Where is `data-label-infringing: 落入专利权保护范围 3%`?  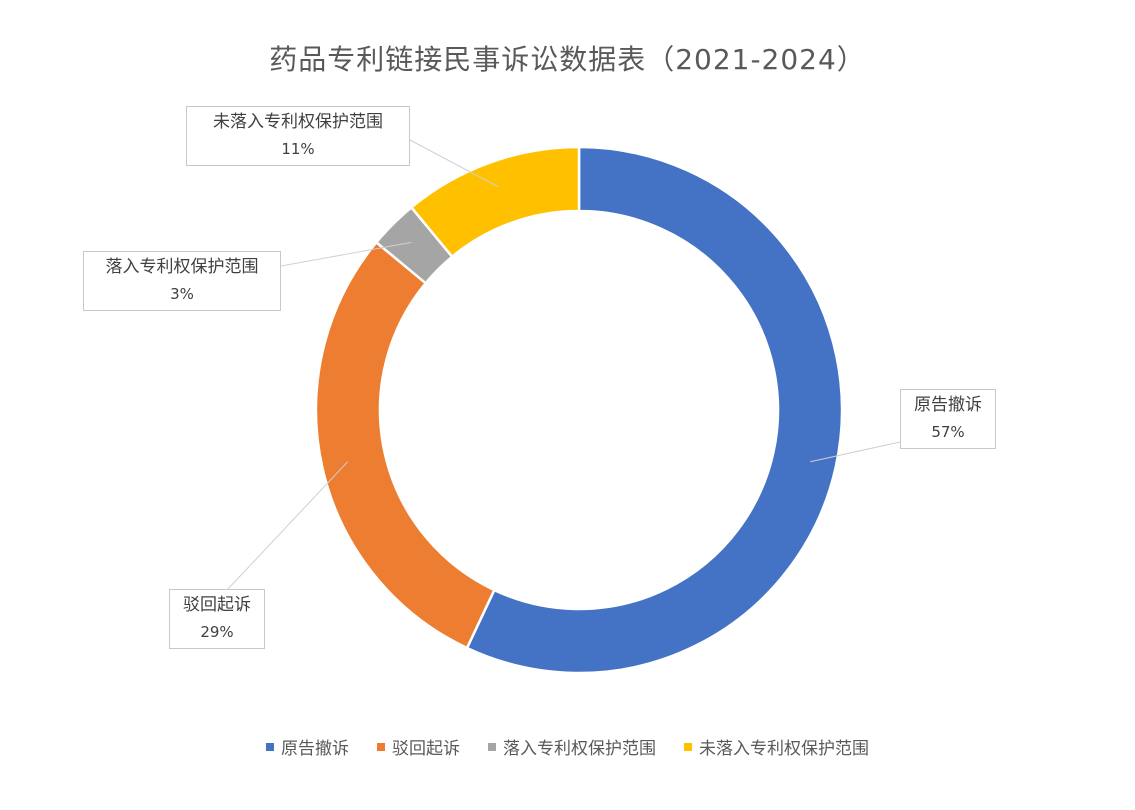 data-label-infringing: 落入专利权保护范围 3% is located at coordinates (182, 281).